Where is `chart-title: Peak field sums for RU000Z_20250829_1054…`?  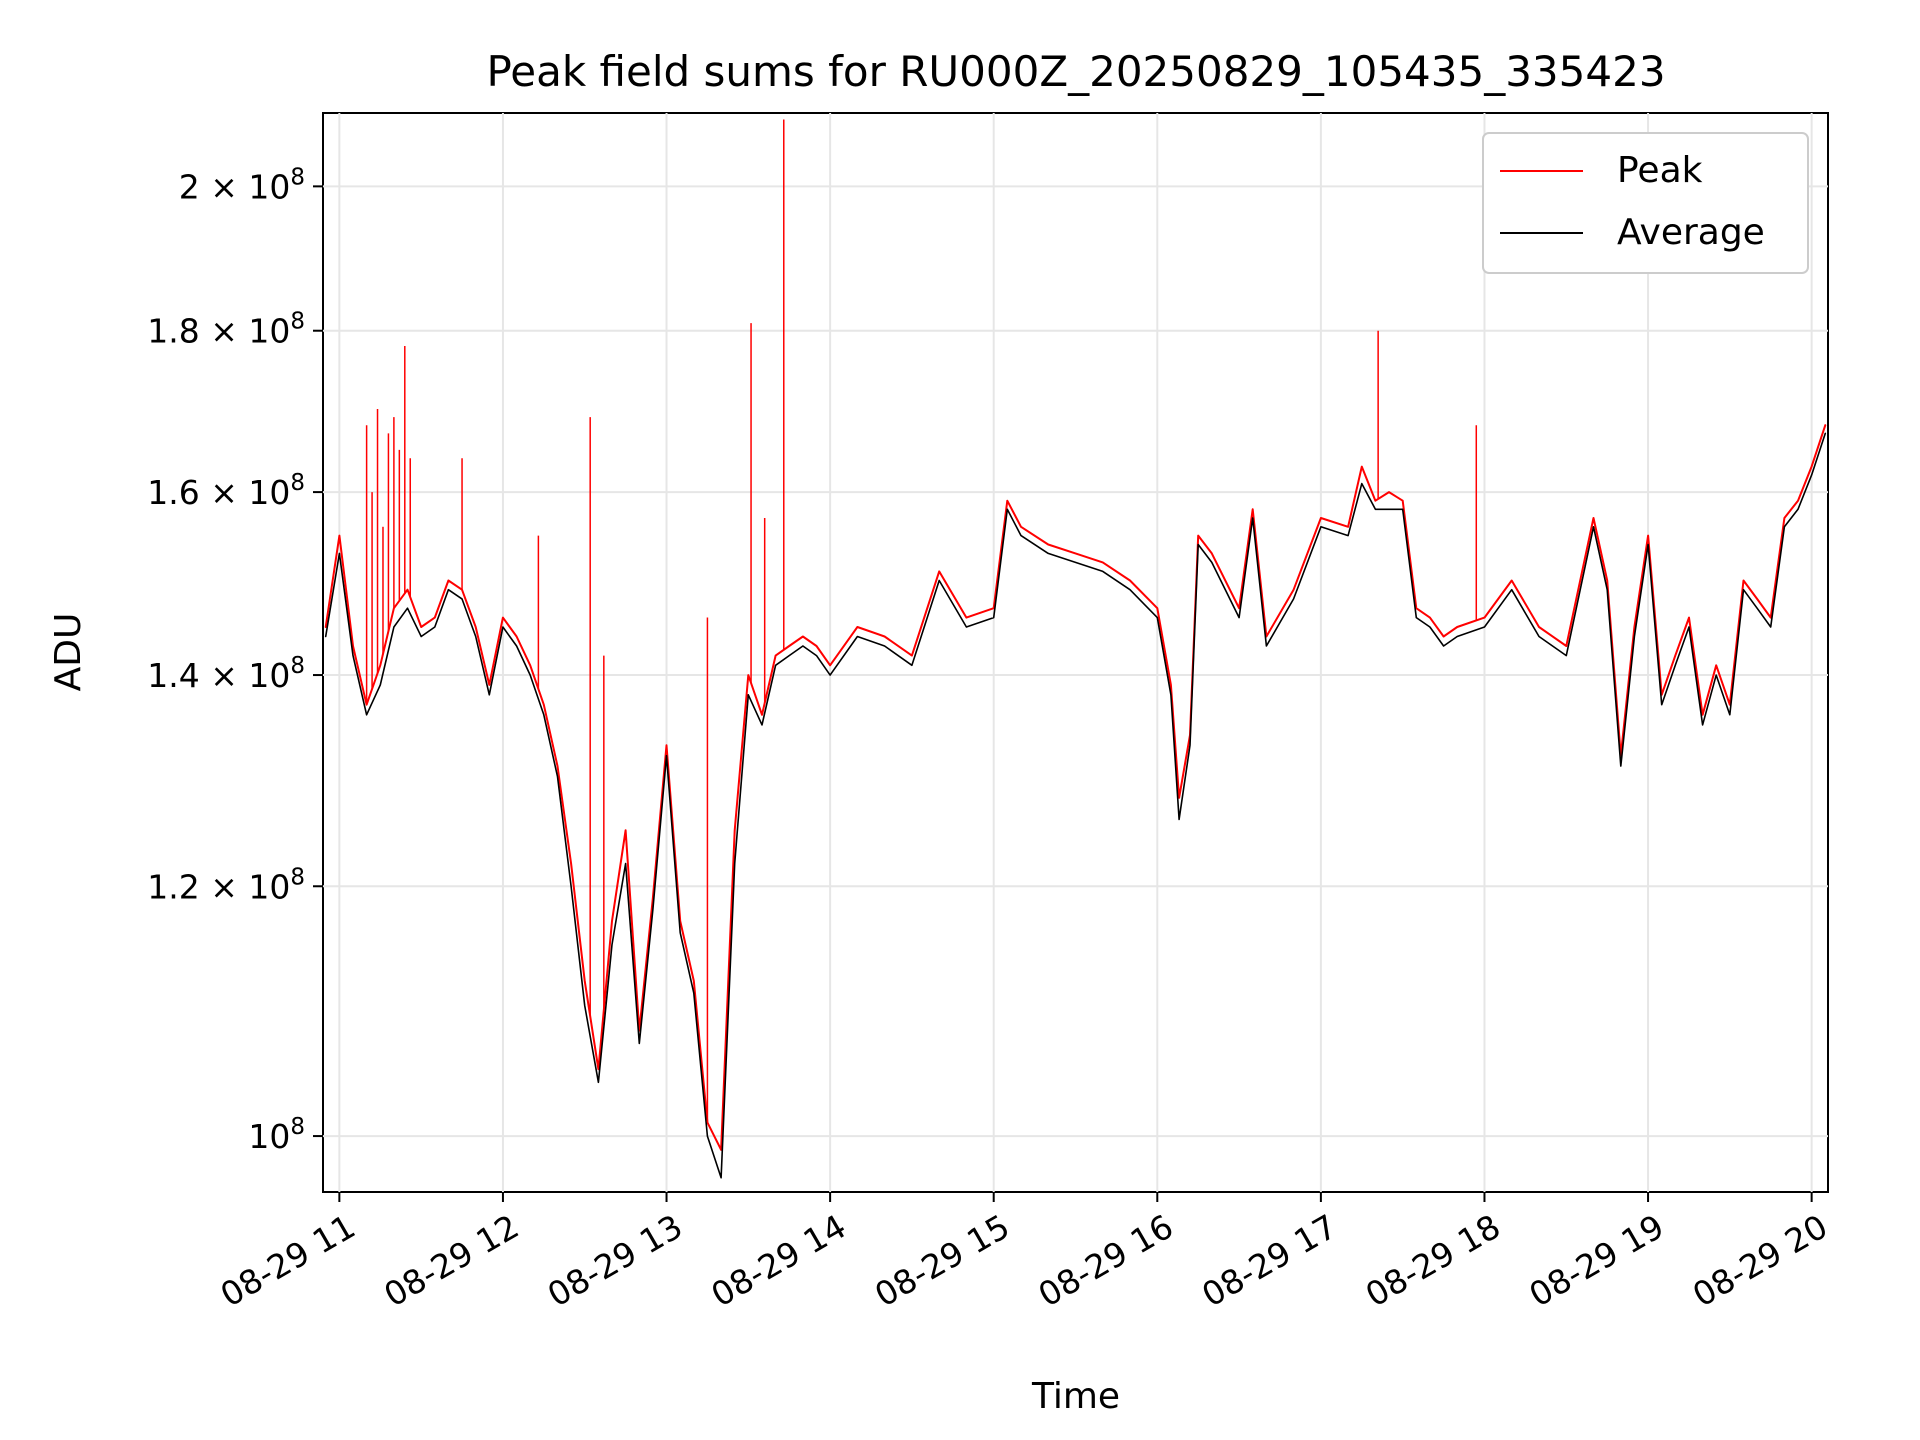
chart-title: Peak field sums for RU000Z_20250829_1054… is located at coordinates (1075, 71).